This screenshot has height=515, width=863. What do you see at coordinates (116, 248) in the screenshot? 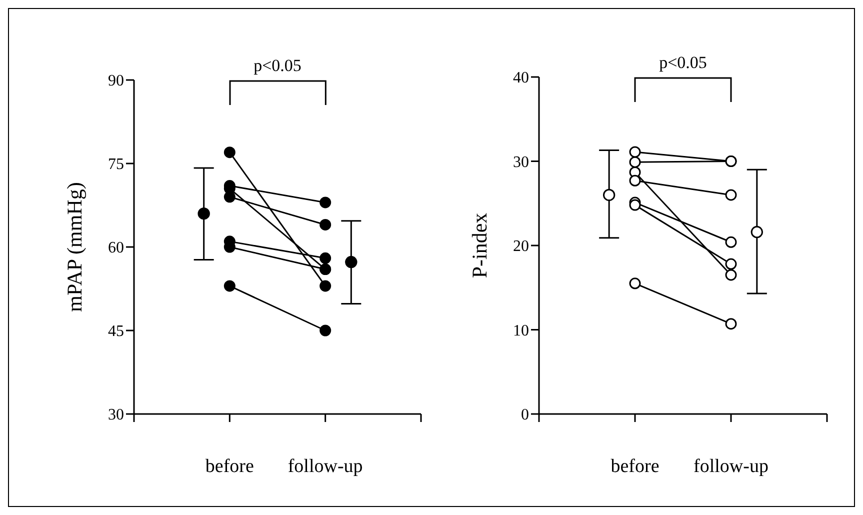
I see `y-tick-label: 60` at bounding box center [116, 248].